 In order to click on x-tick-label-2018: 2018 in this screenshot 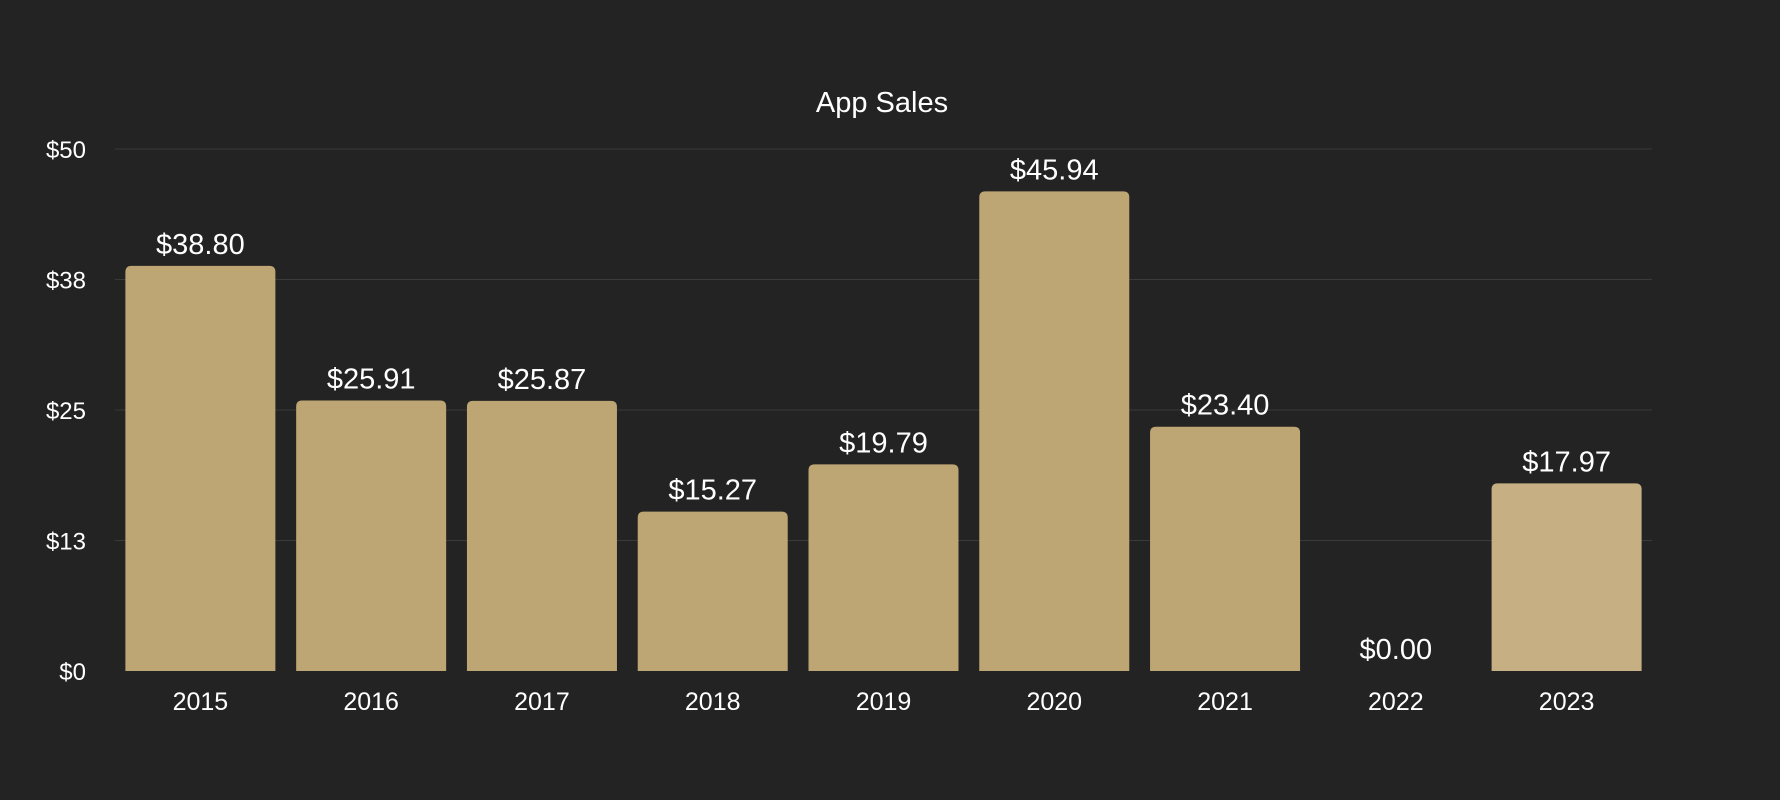, I will do `click(713, 702)`.